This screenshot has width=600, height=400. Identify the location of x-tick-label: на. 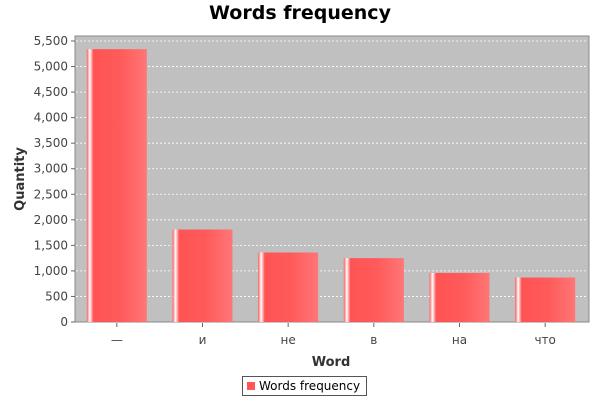
(459, 340).